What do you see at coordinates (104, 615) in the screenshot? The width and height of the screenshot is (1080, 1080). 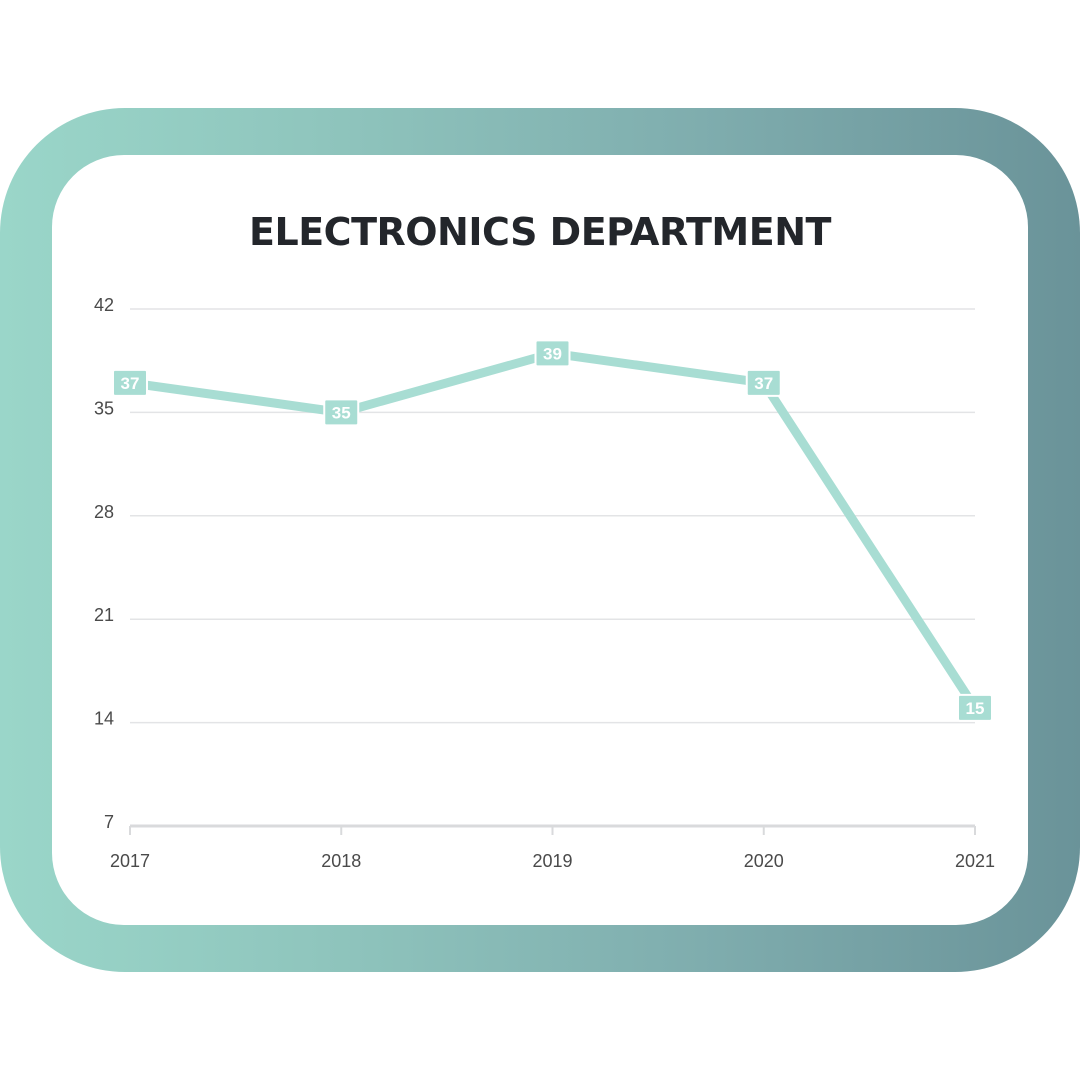 I see `y-tick-label: 21` at bounding box center [104, 615].